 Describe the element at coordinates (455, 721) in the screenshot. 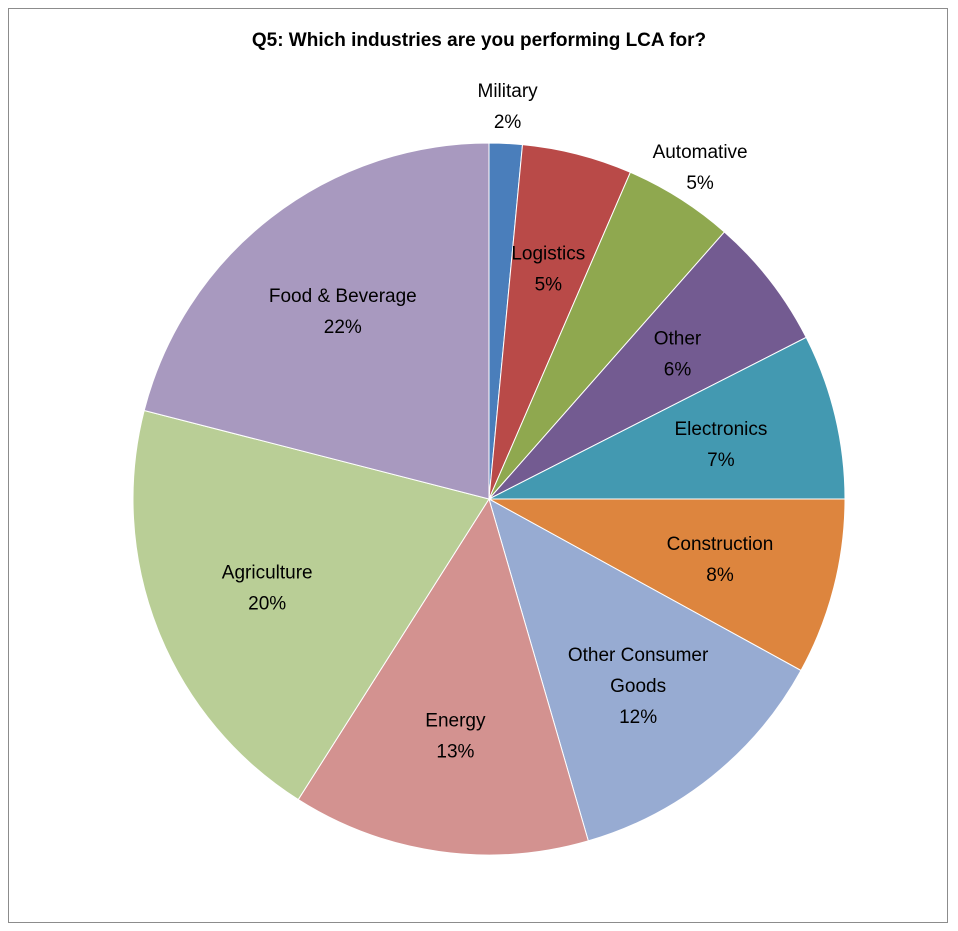

I see `slice-category-label-7: Energy` at that location.